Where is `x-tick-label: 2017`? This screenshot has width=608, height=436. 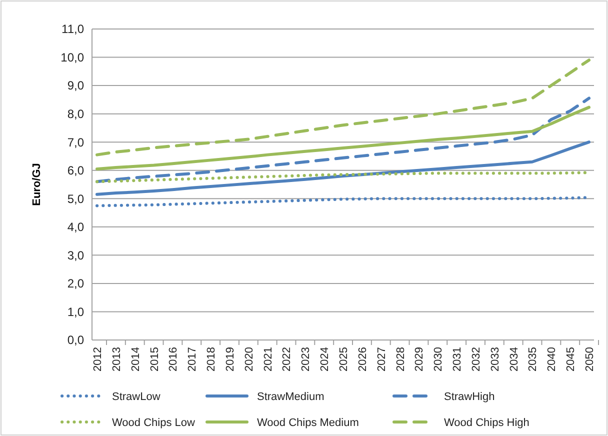
x-tick-label: 2017 is located at coordinates (192, 359).